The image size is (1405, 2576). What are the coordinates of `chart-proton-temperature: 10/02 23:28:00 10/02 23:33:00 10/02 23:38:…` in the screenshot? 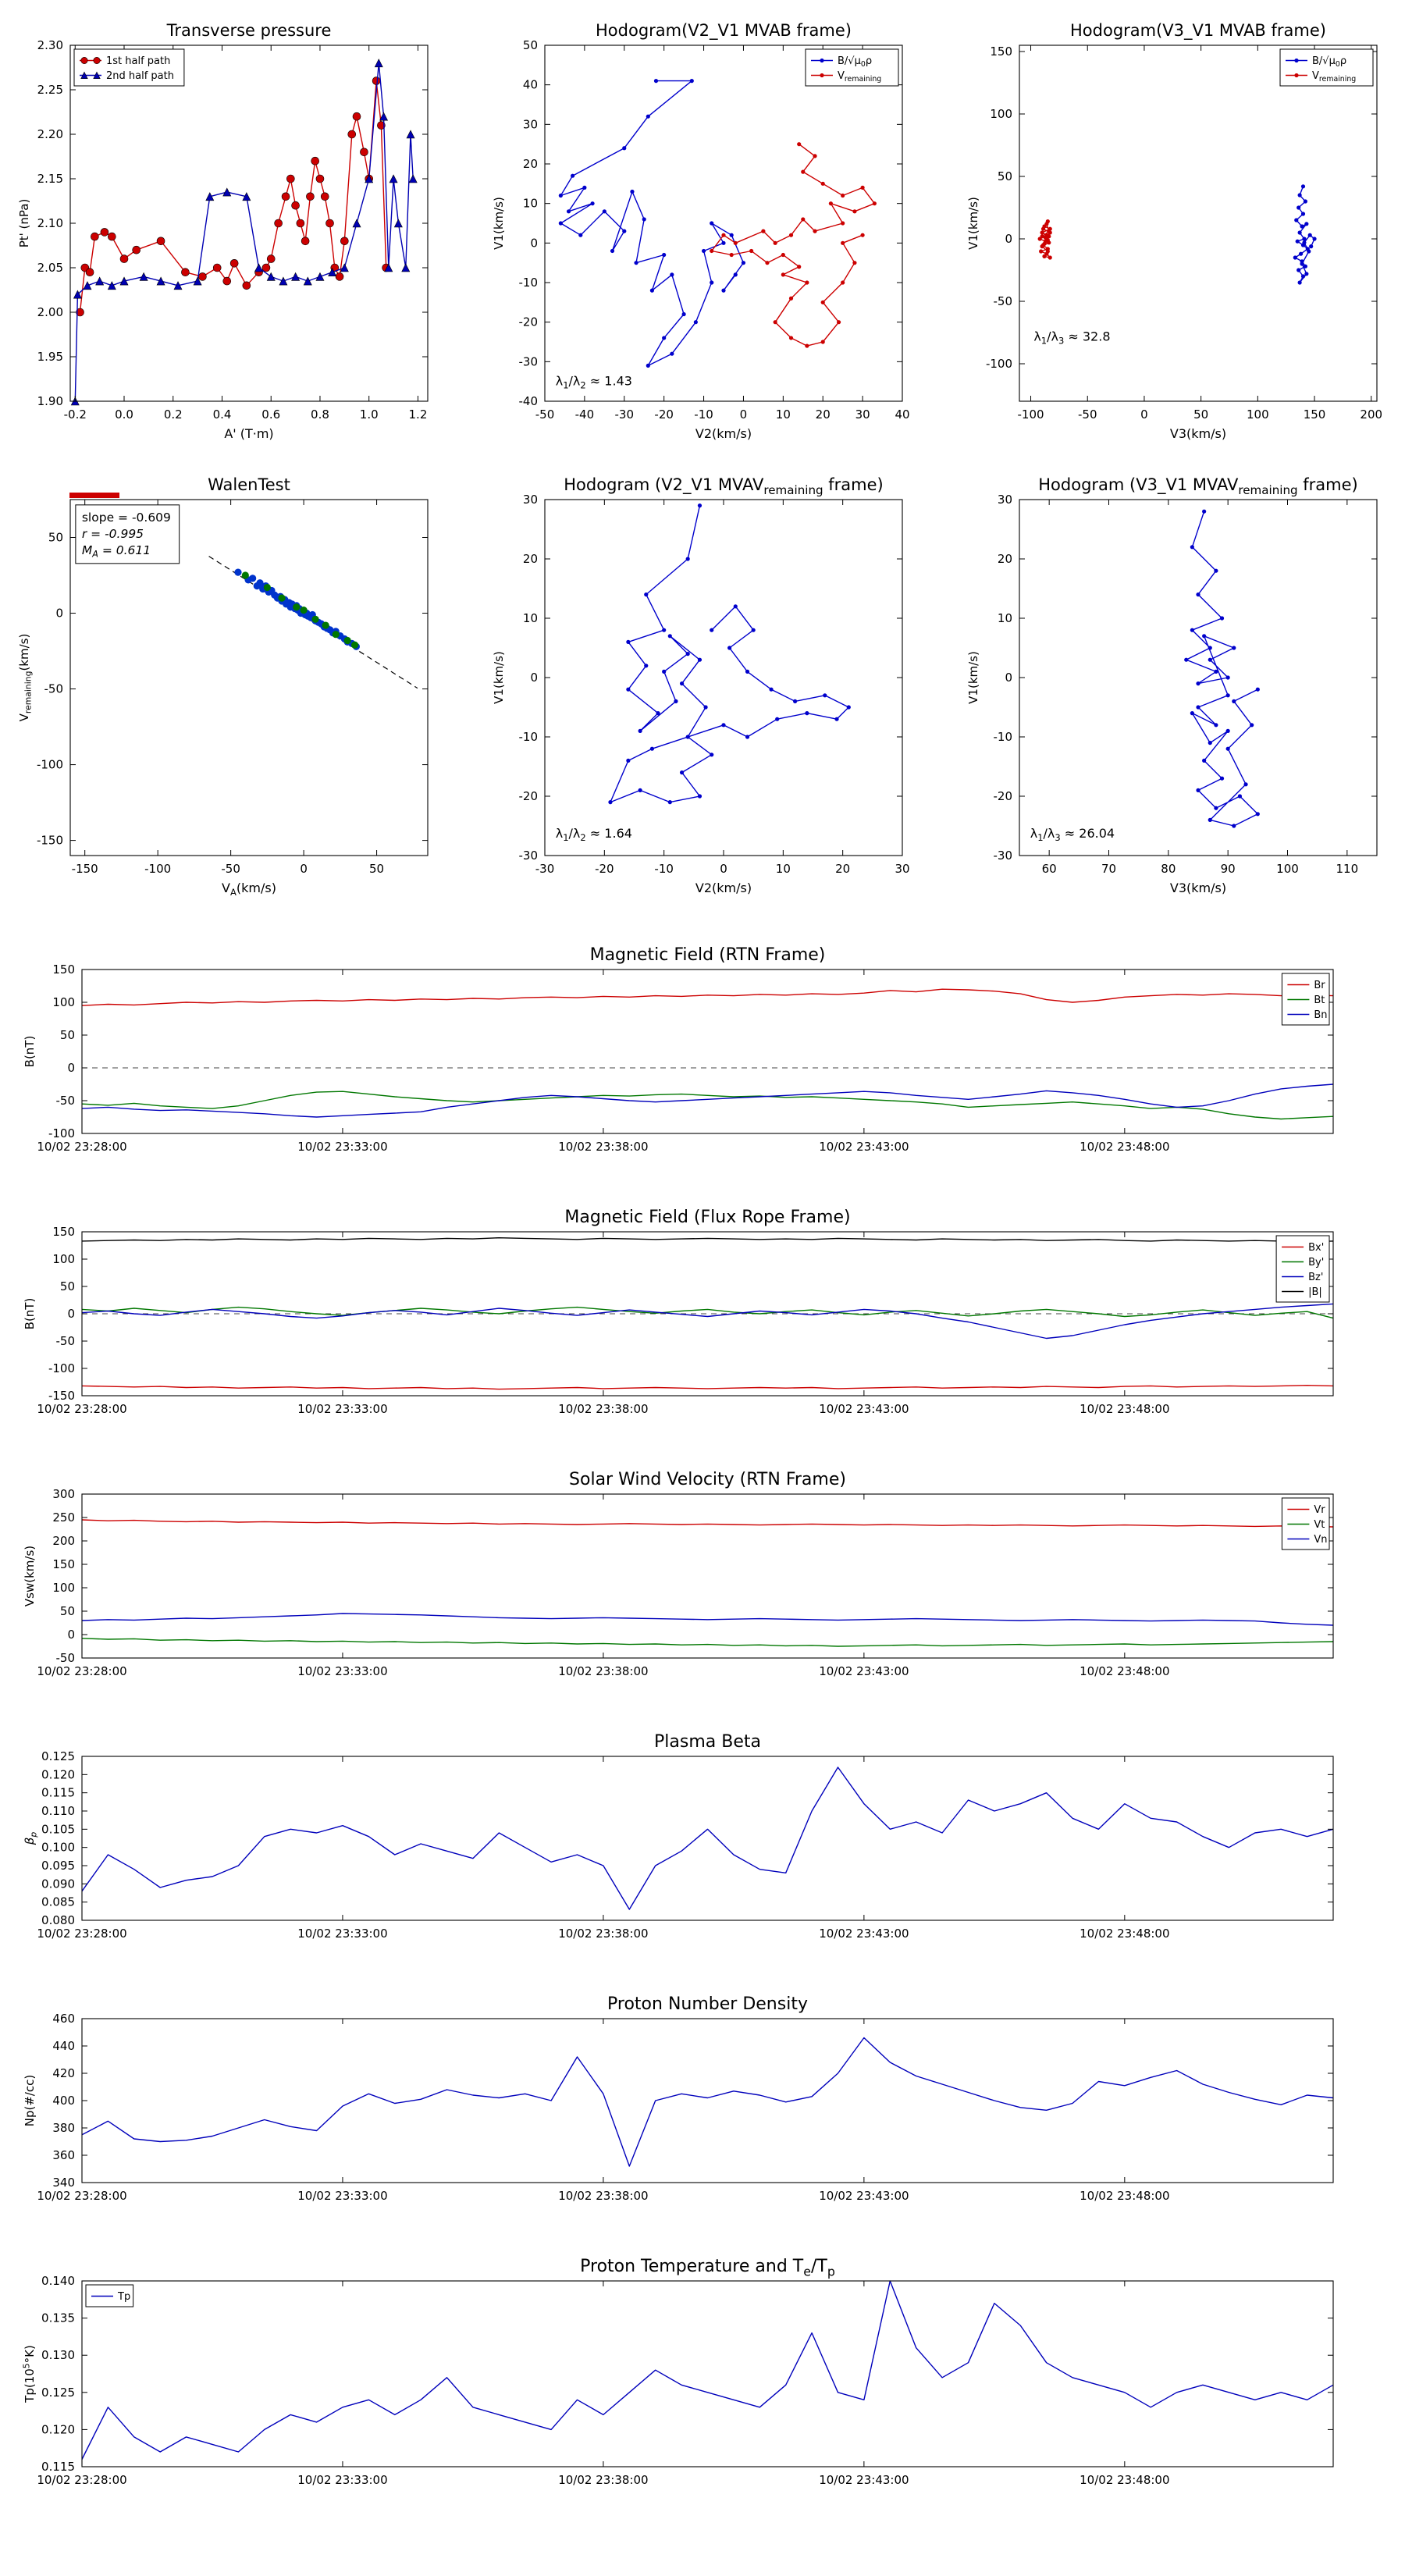 It's located at (703, 2378).